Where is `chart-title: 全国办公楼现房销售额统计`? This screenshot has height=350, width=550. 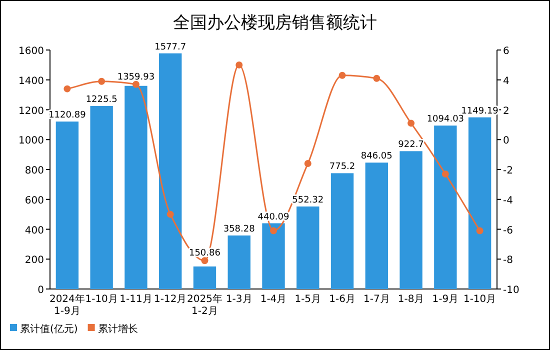 chart-title: 全国办公楼现房销售额统计 is located at coordinates (275, 23).